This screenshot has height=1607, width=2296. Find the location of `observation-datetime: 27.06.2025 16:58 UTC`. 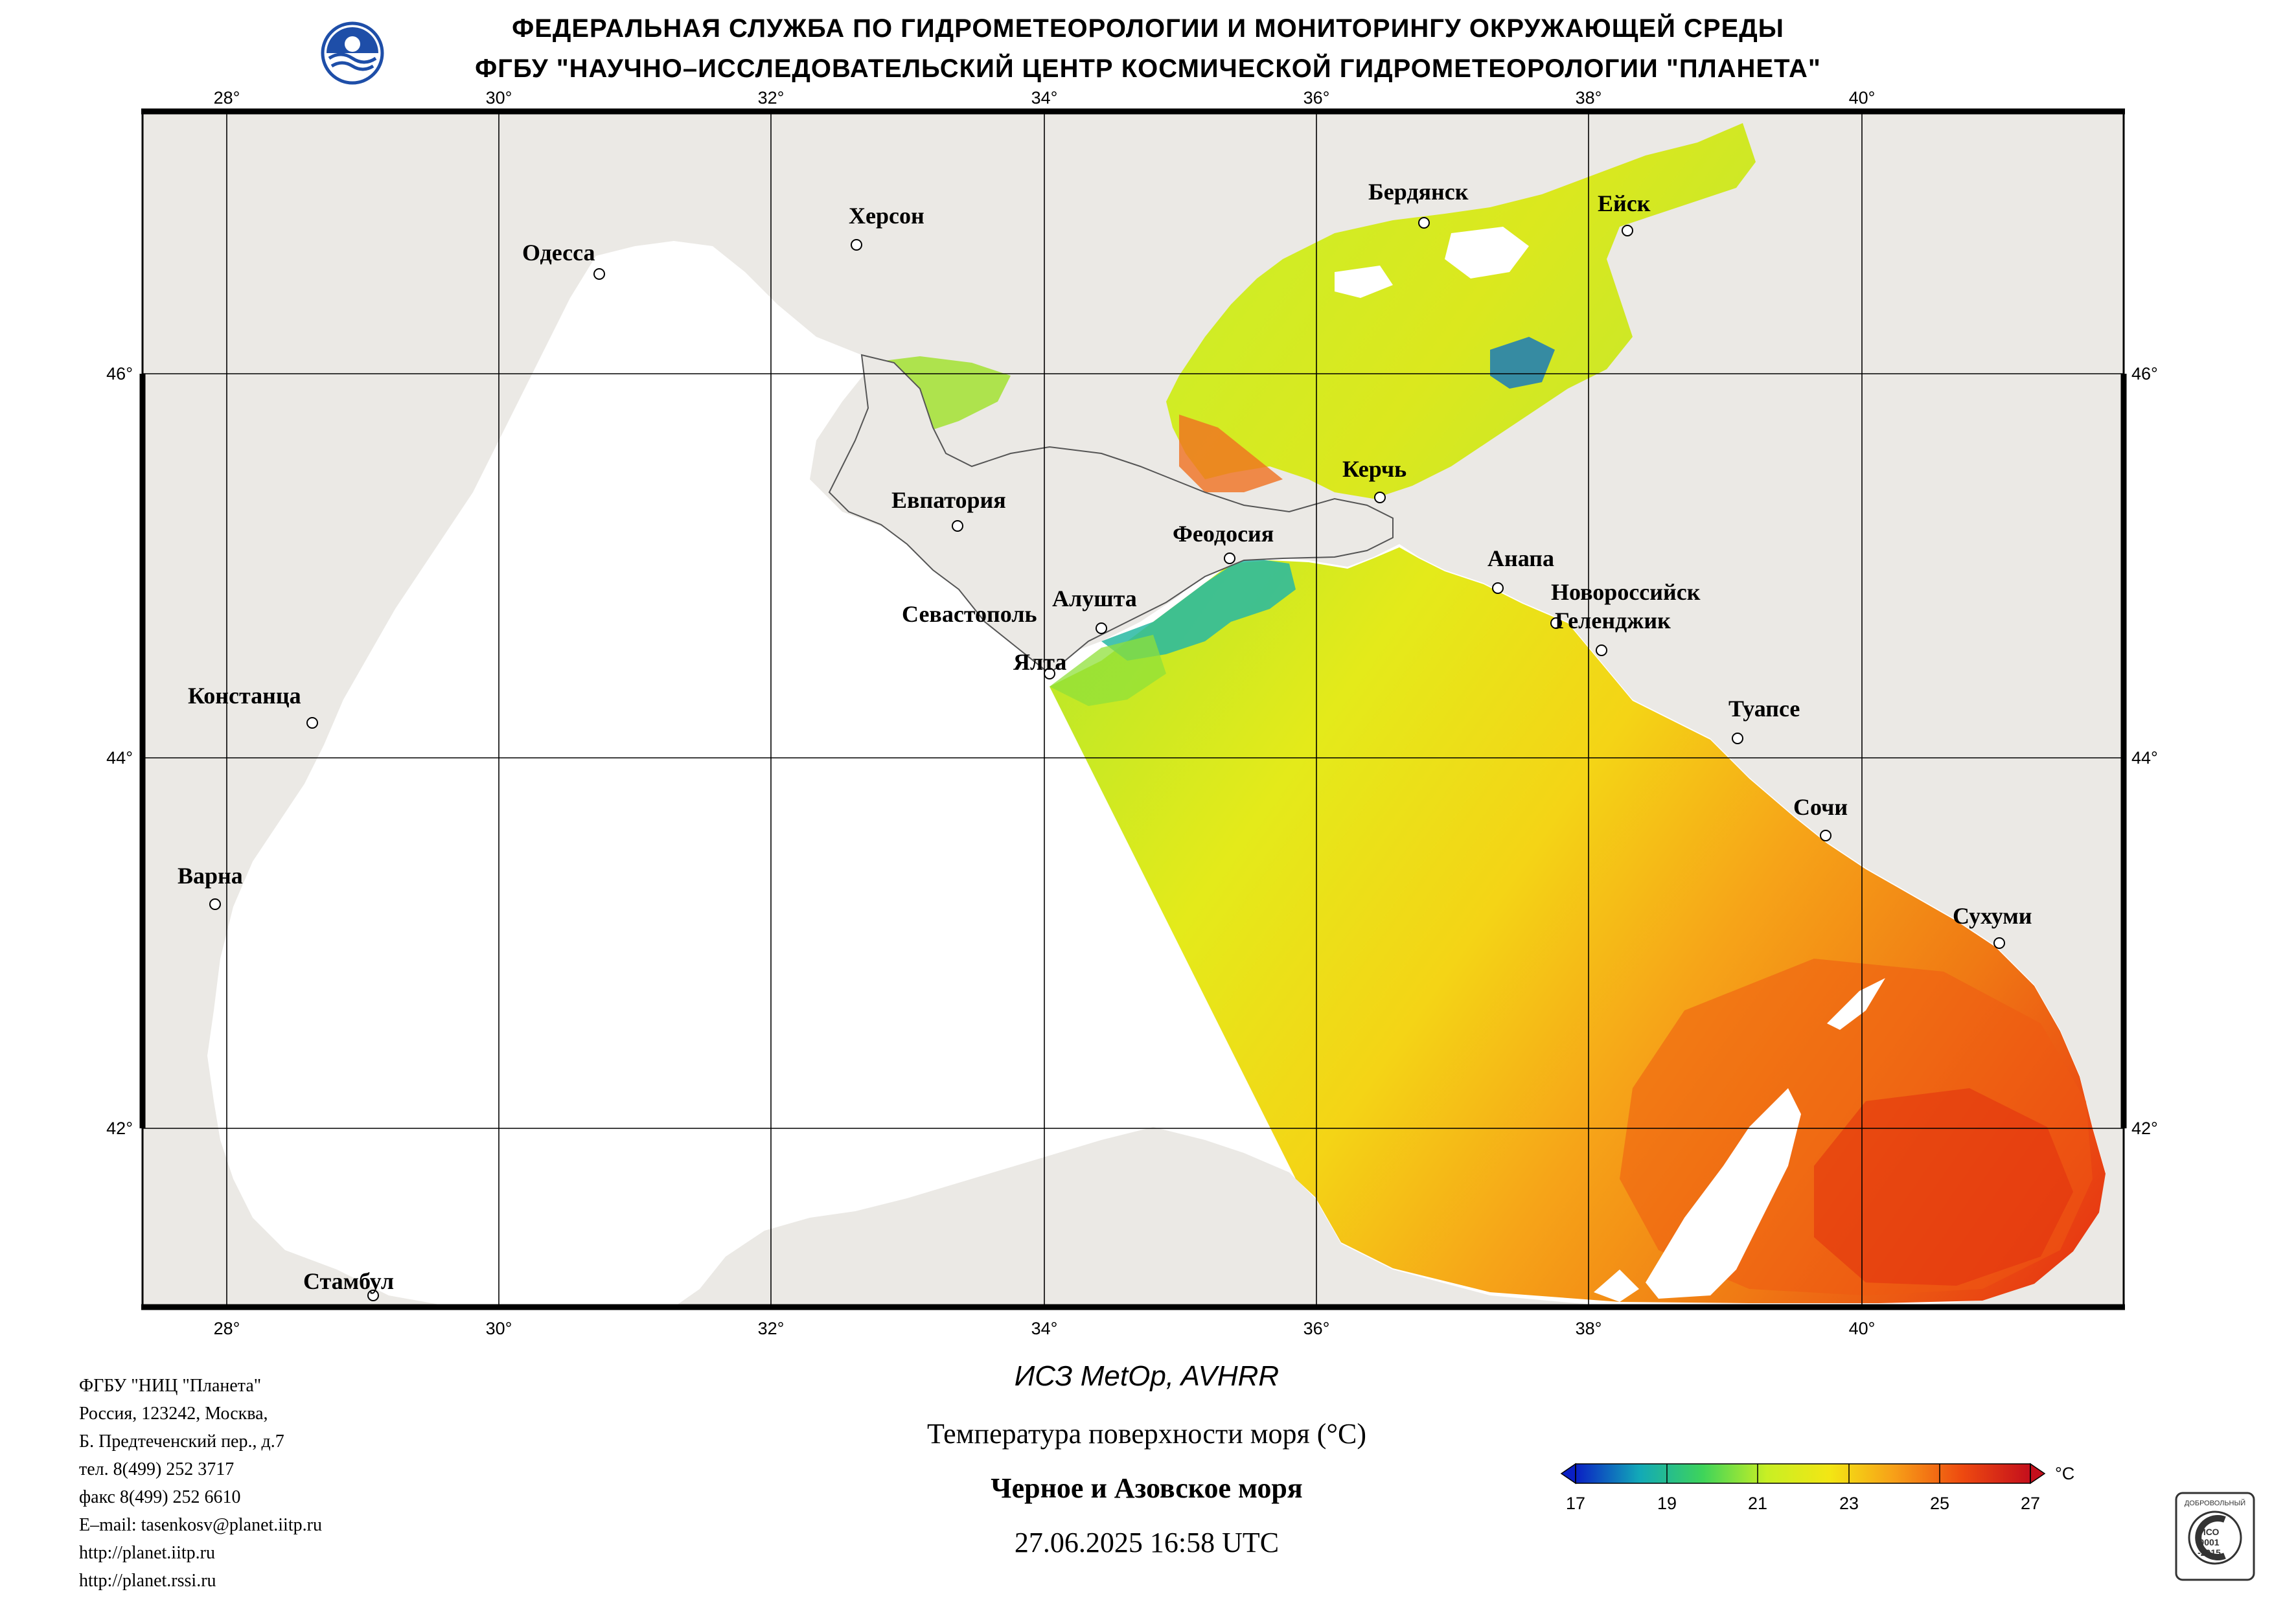

observation-datetime: 27.06.2025 16:58 UTC is located at coordinates (1147, 1543).